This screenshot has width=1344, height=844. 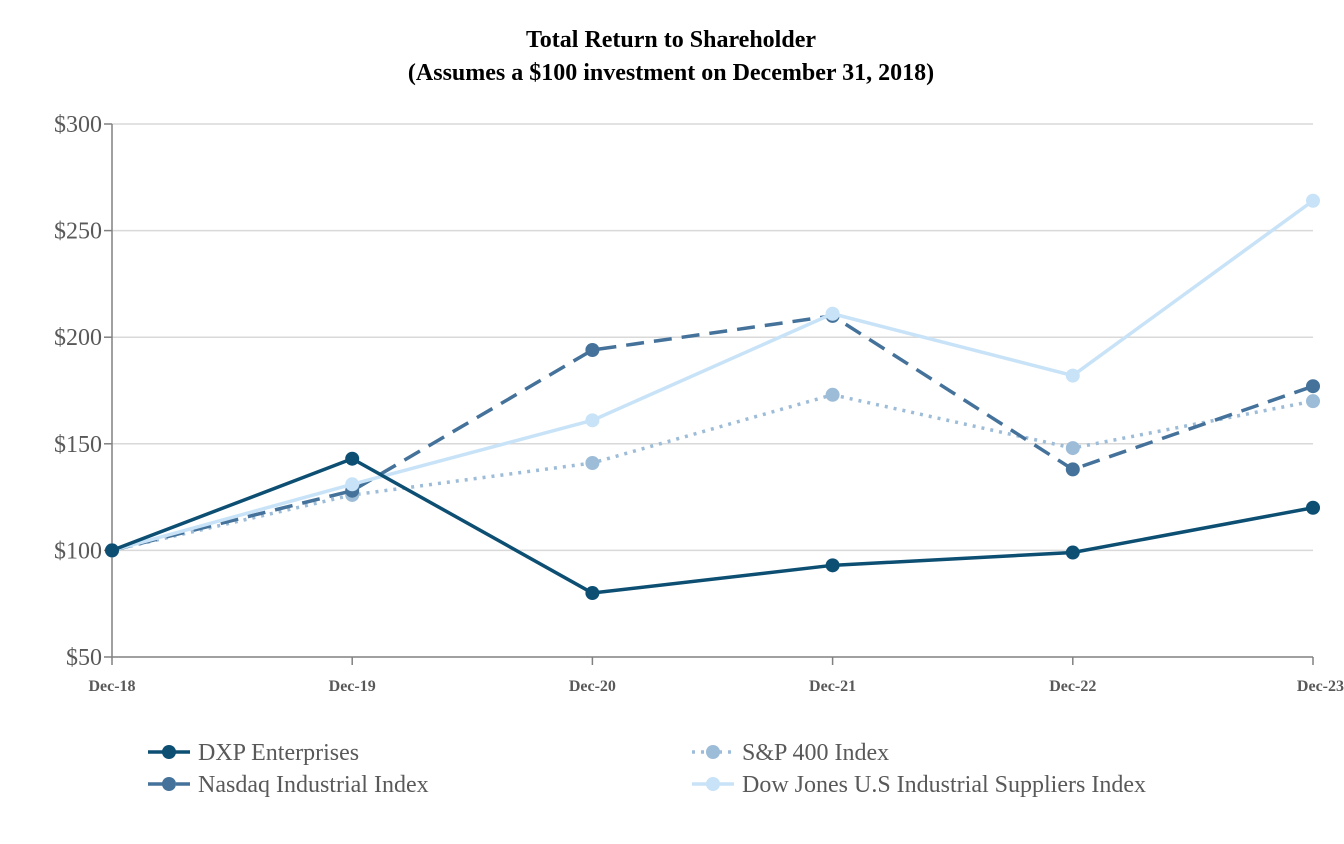 I want to click on legend-item-dow-jones-u-s-industrial-suppliers-index: Dow Jones U.S Industrial Suppliers Index, so click(x=919, y=785).